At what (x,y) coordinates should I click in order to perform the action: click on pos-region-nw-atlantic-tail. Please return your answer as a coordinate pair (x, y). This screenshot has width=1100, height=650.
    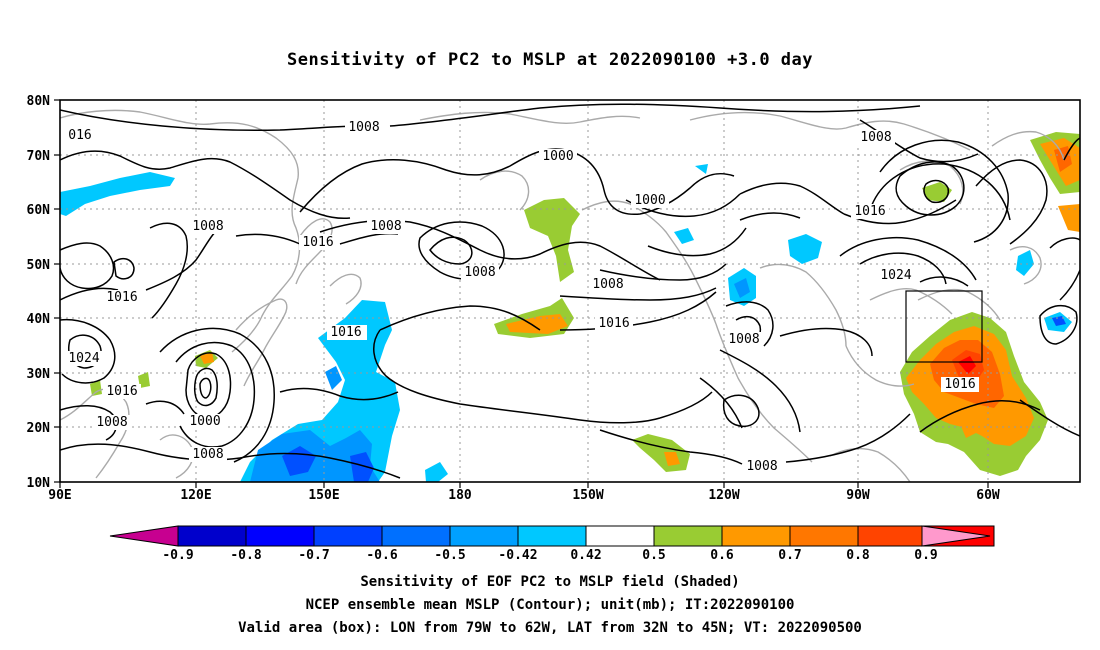
    Looking at the image, I should click on (969, 429).